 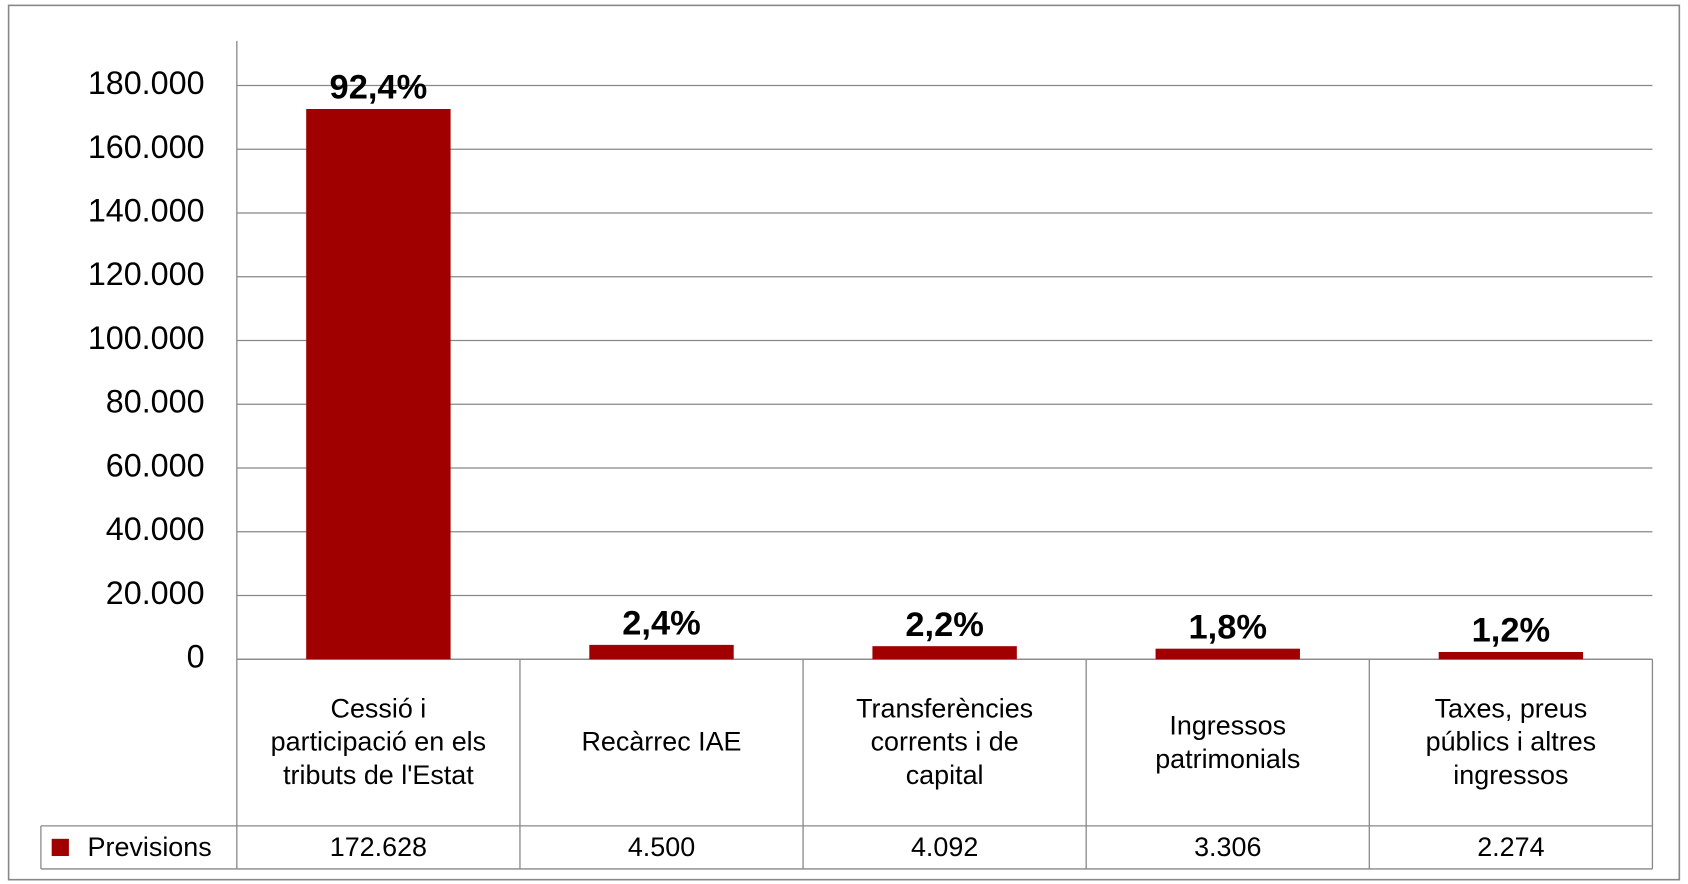 I want to click on legend-label: Previsions, so click(x=149, y=846).